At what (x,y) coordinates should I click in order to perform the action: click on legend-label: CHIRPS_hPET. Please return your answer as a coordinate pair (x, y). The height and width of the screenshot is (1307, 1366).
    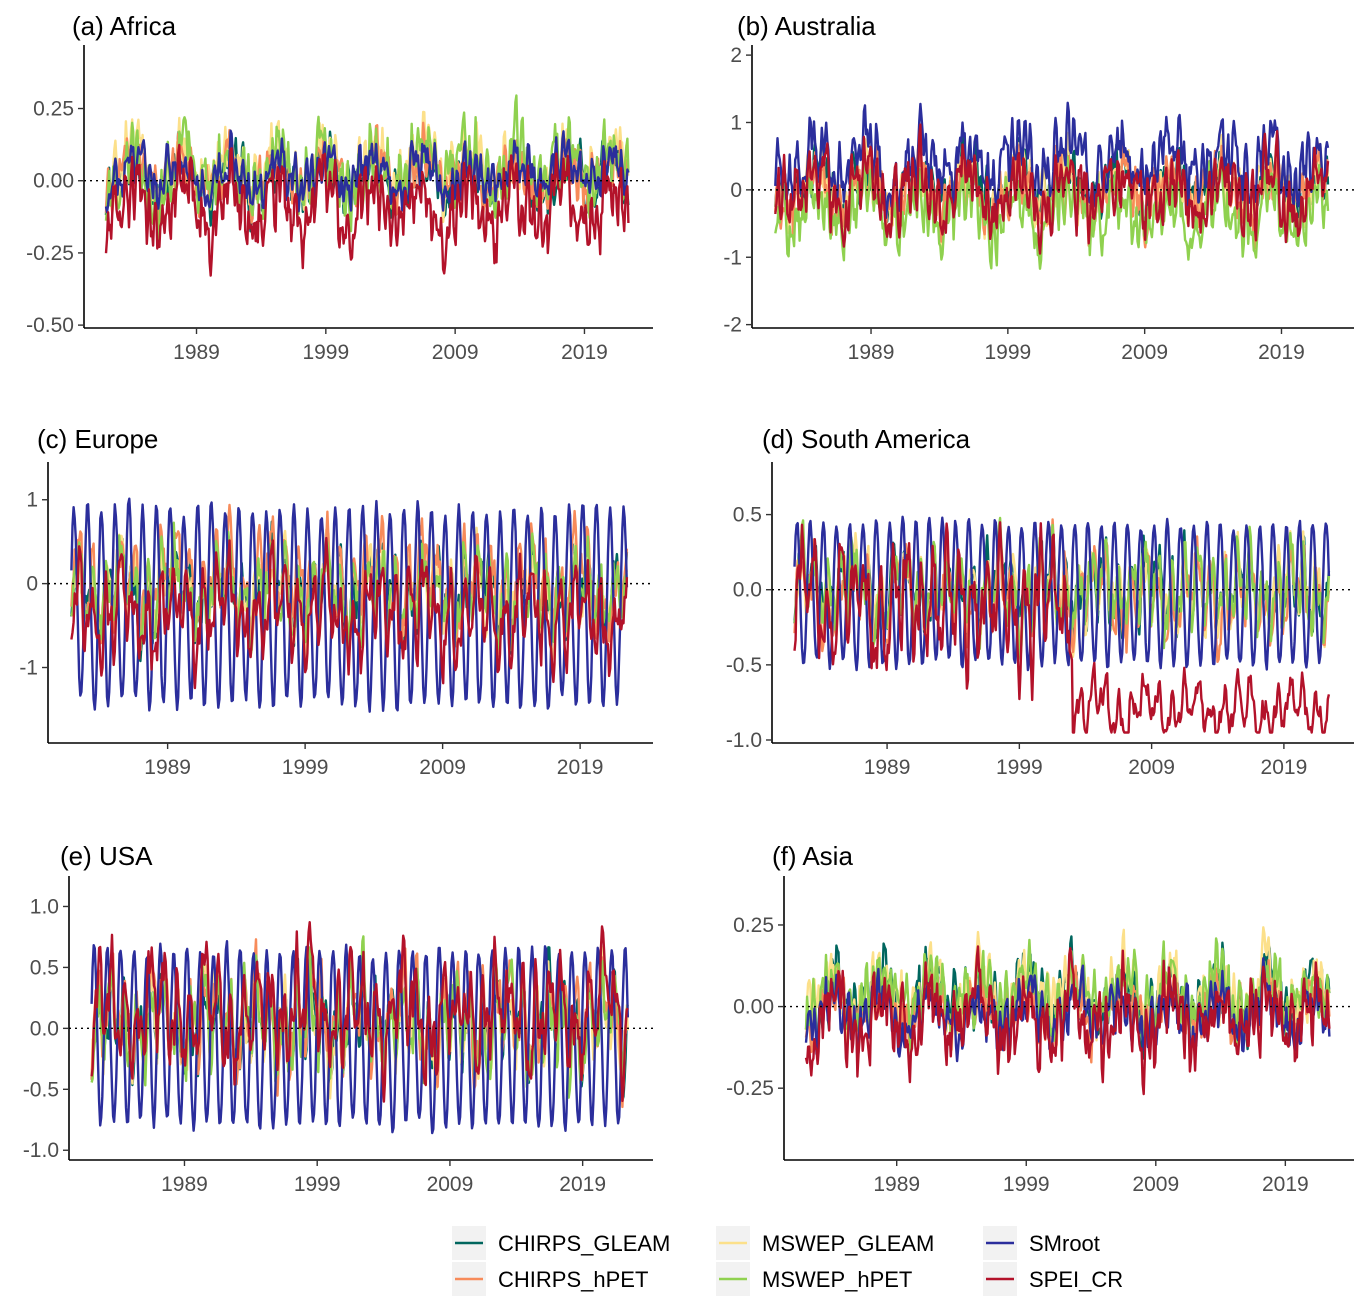
    Looking at the image, I should click on (573, 1279).